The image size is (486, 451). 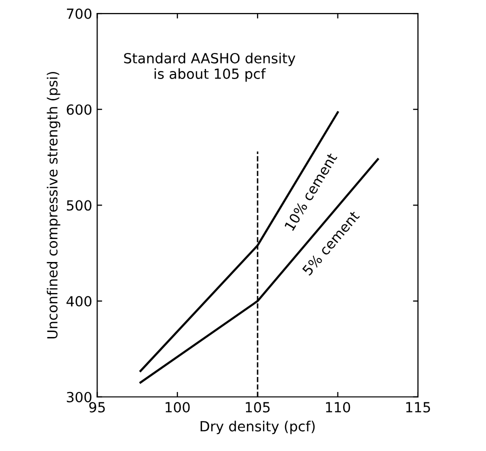 I want to click on x-tick-label: 95, so click(x=97, y=407).